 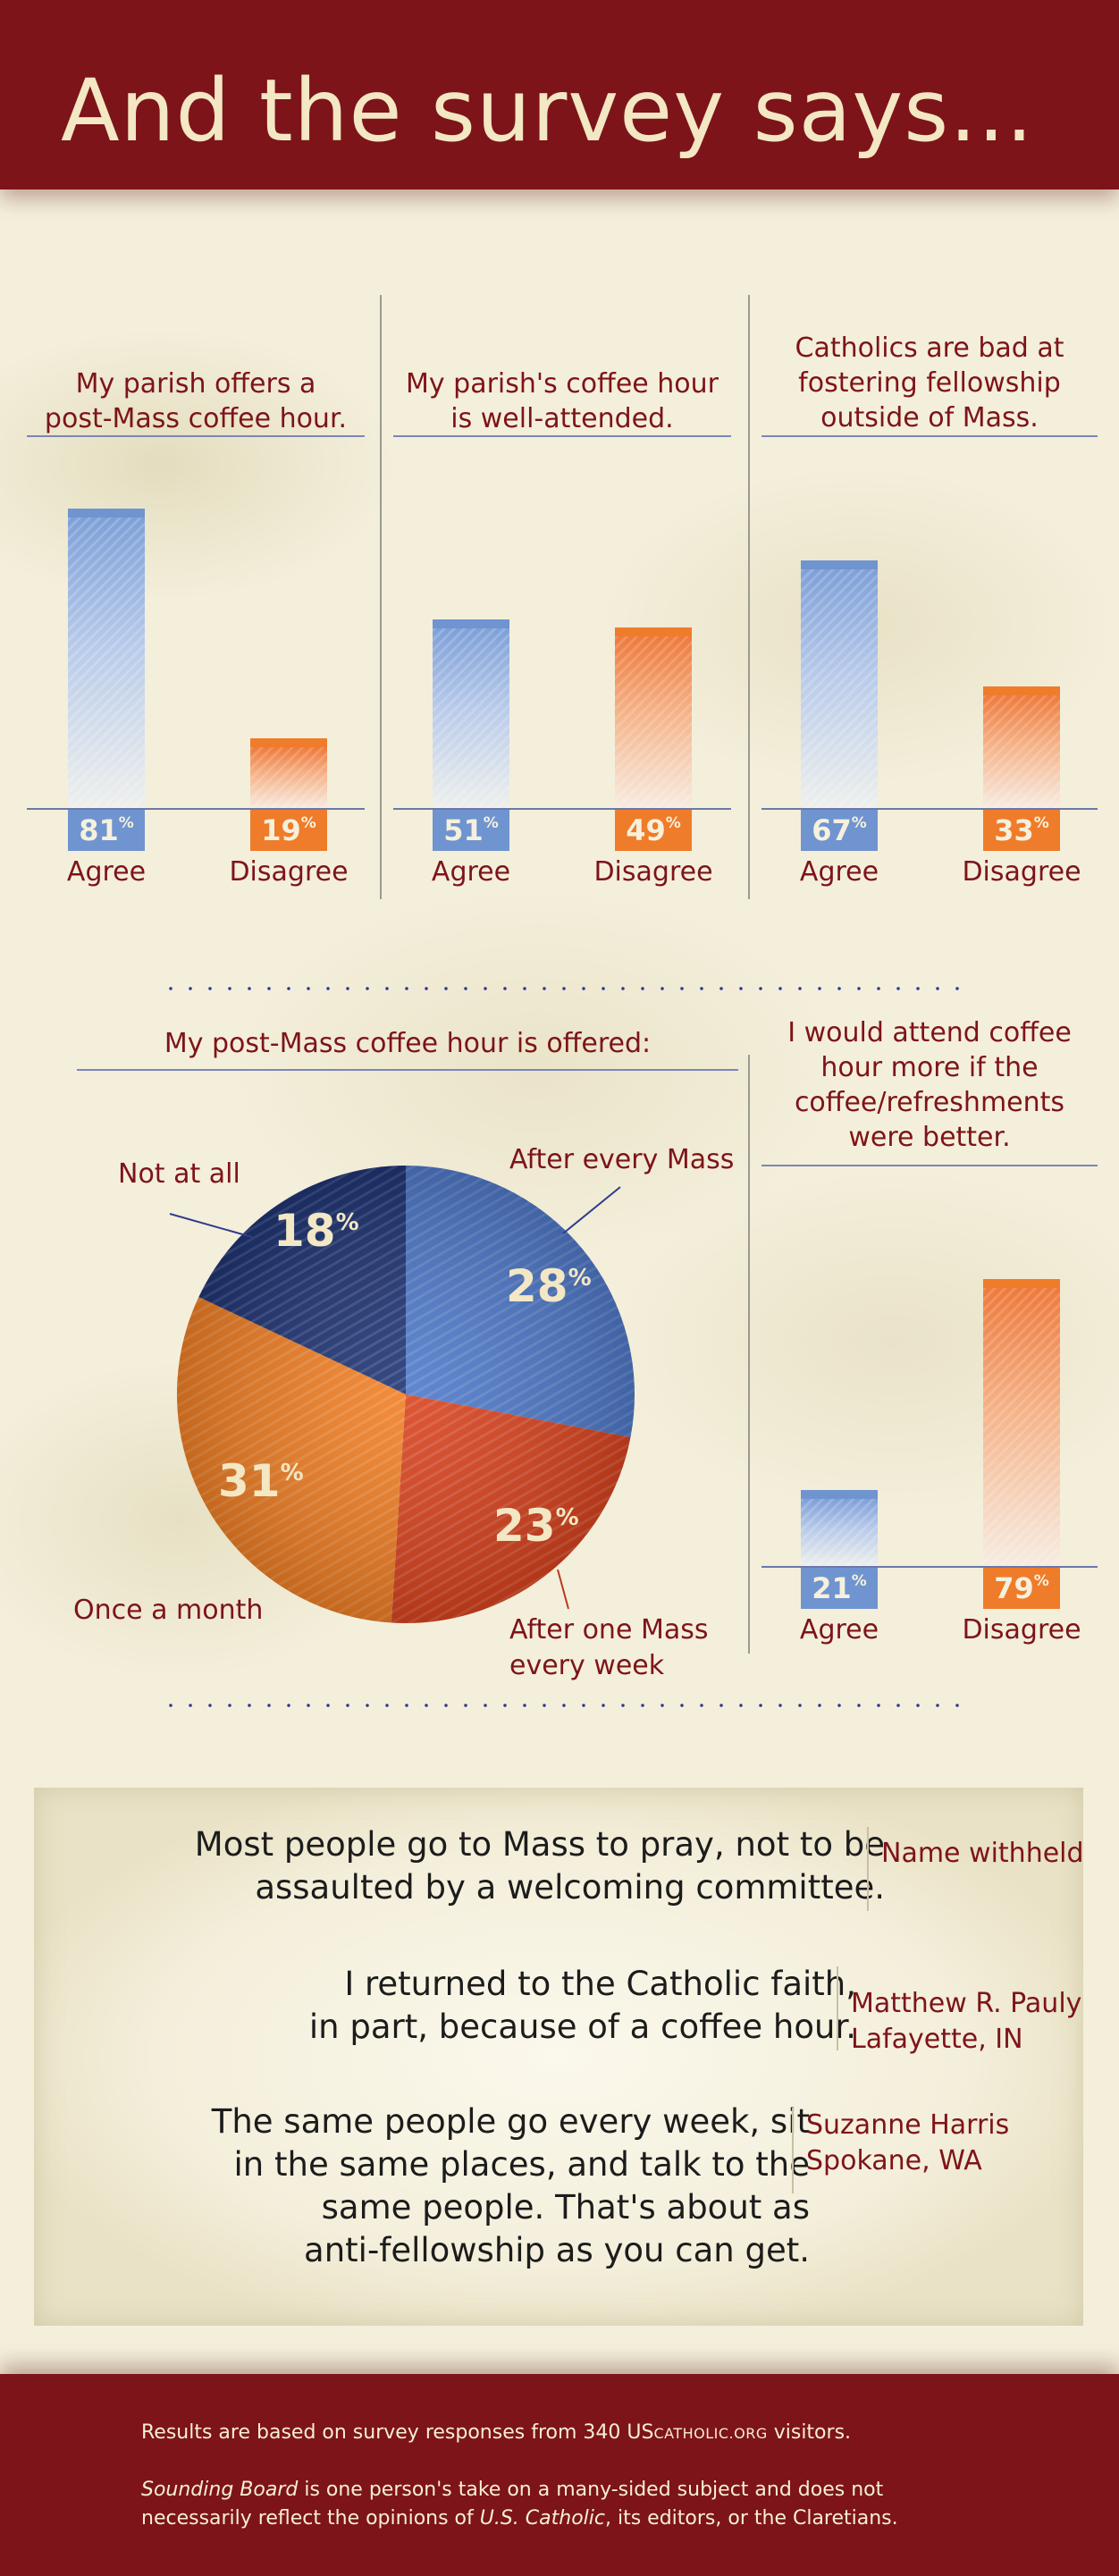 I want to click on pie-title: My post-Mass coffee hour is offered:, so click(x=408, y=1044).